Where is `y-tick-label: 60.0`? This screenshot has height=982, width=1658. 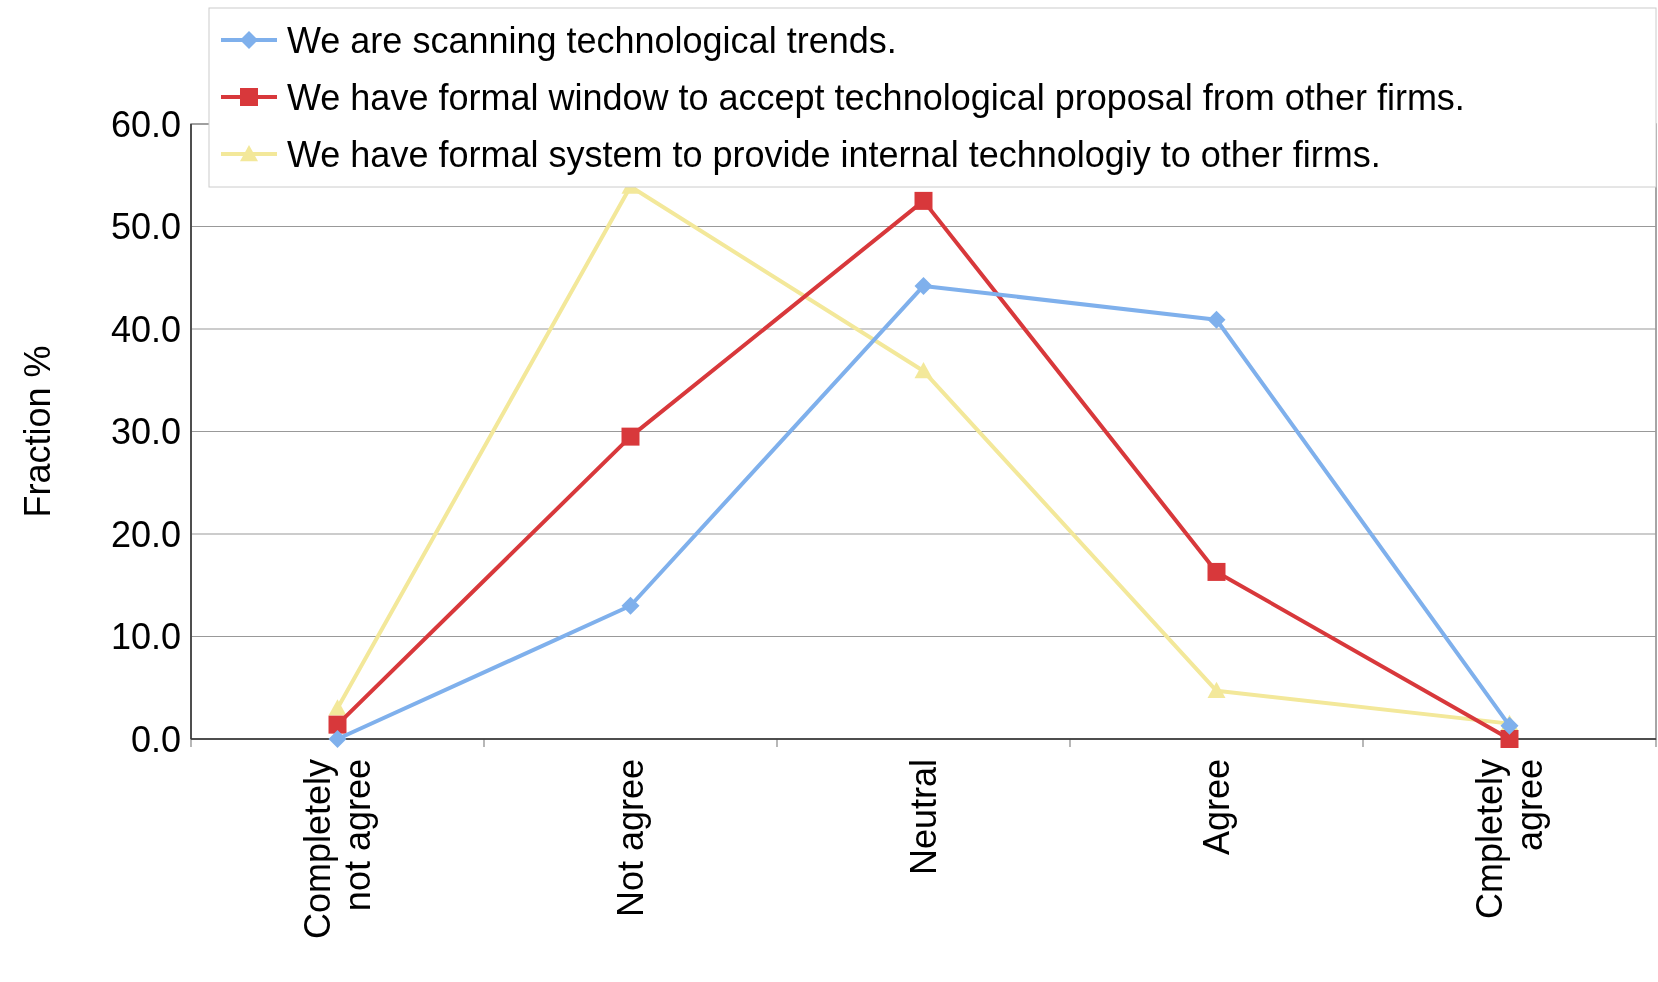 y-tick-label: 60.0 is located at coordinates (145, 124).